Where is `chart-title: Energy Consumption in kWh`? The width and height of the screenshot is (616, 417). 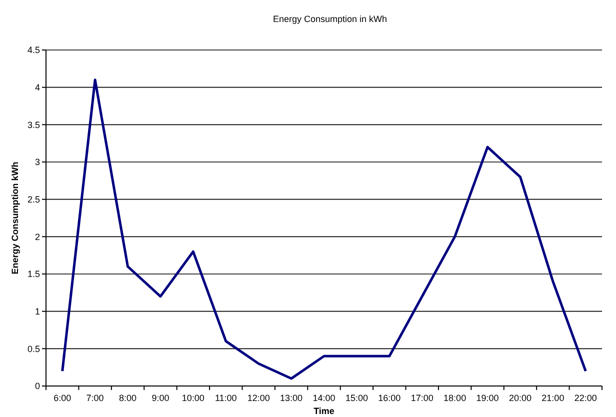
chart-title: Energy Consumption in kWh is located at coordinates (330, 19).